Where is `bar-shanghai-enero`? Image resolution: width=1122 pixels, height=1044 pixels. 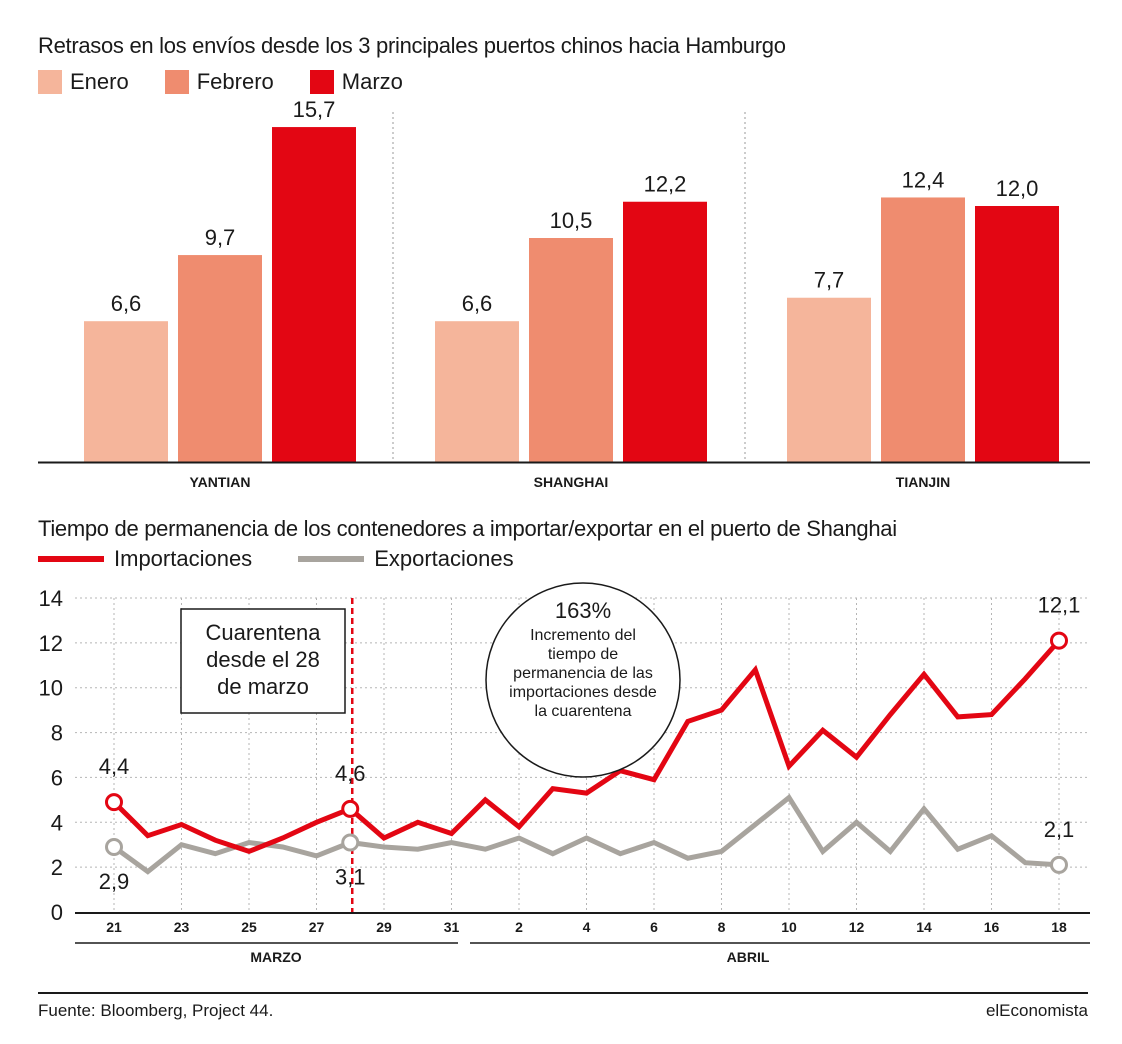 bar-shanghai-enero is located at coordinates (477, 391).